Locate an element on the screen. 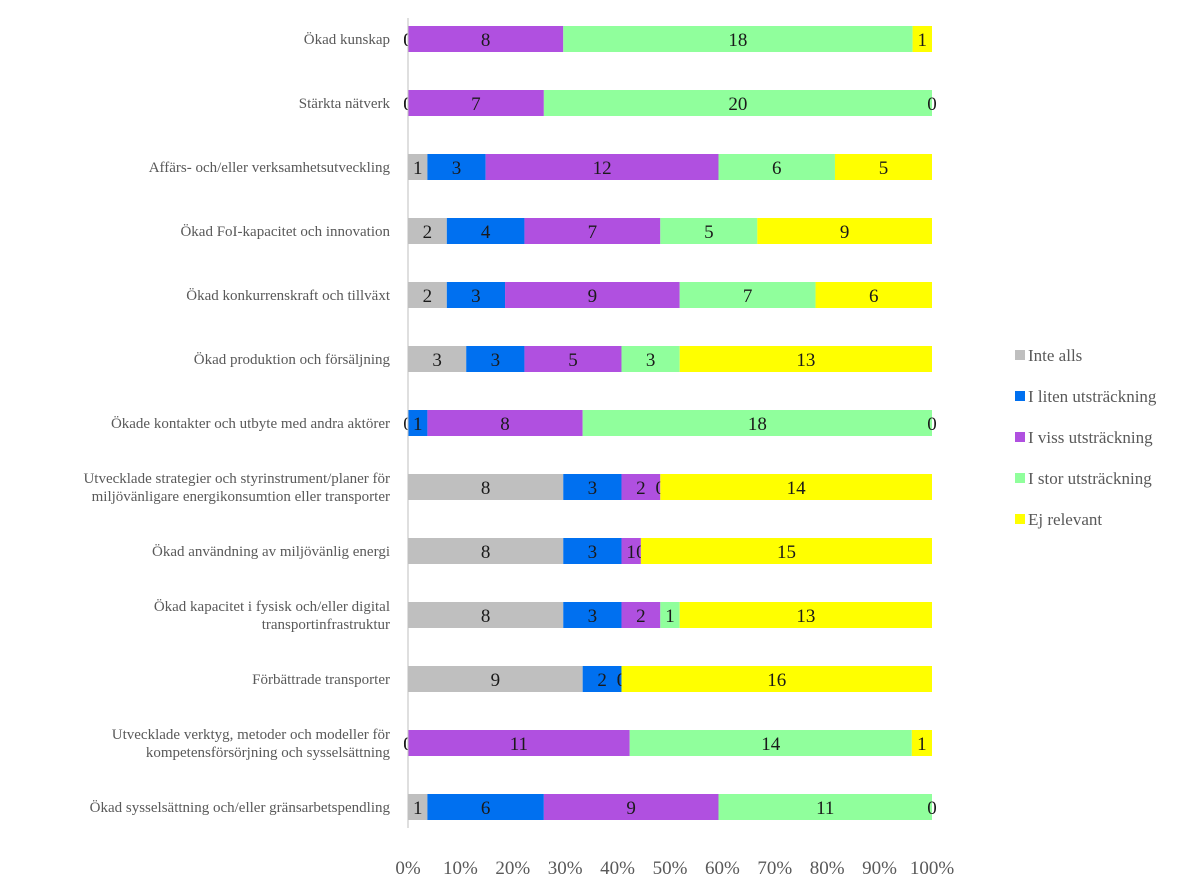 The image size is (1187, 881). x-tick-label: 0% is located at coordinates (408, 868).